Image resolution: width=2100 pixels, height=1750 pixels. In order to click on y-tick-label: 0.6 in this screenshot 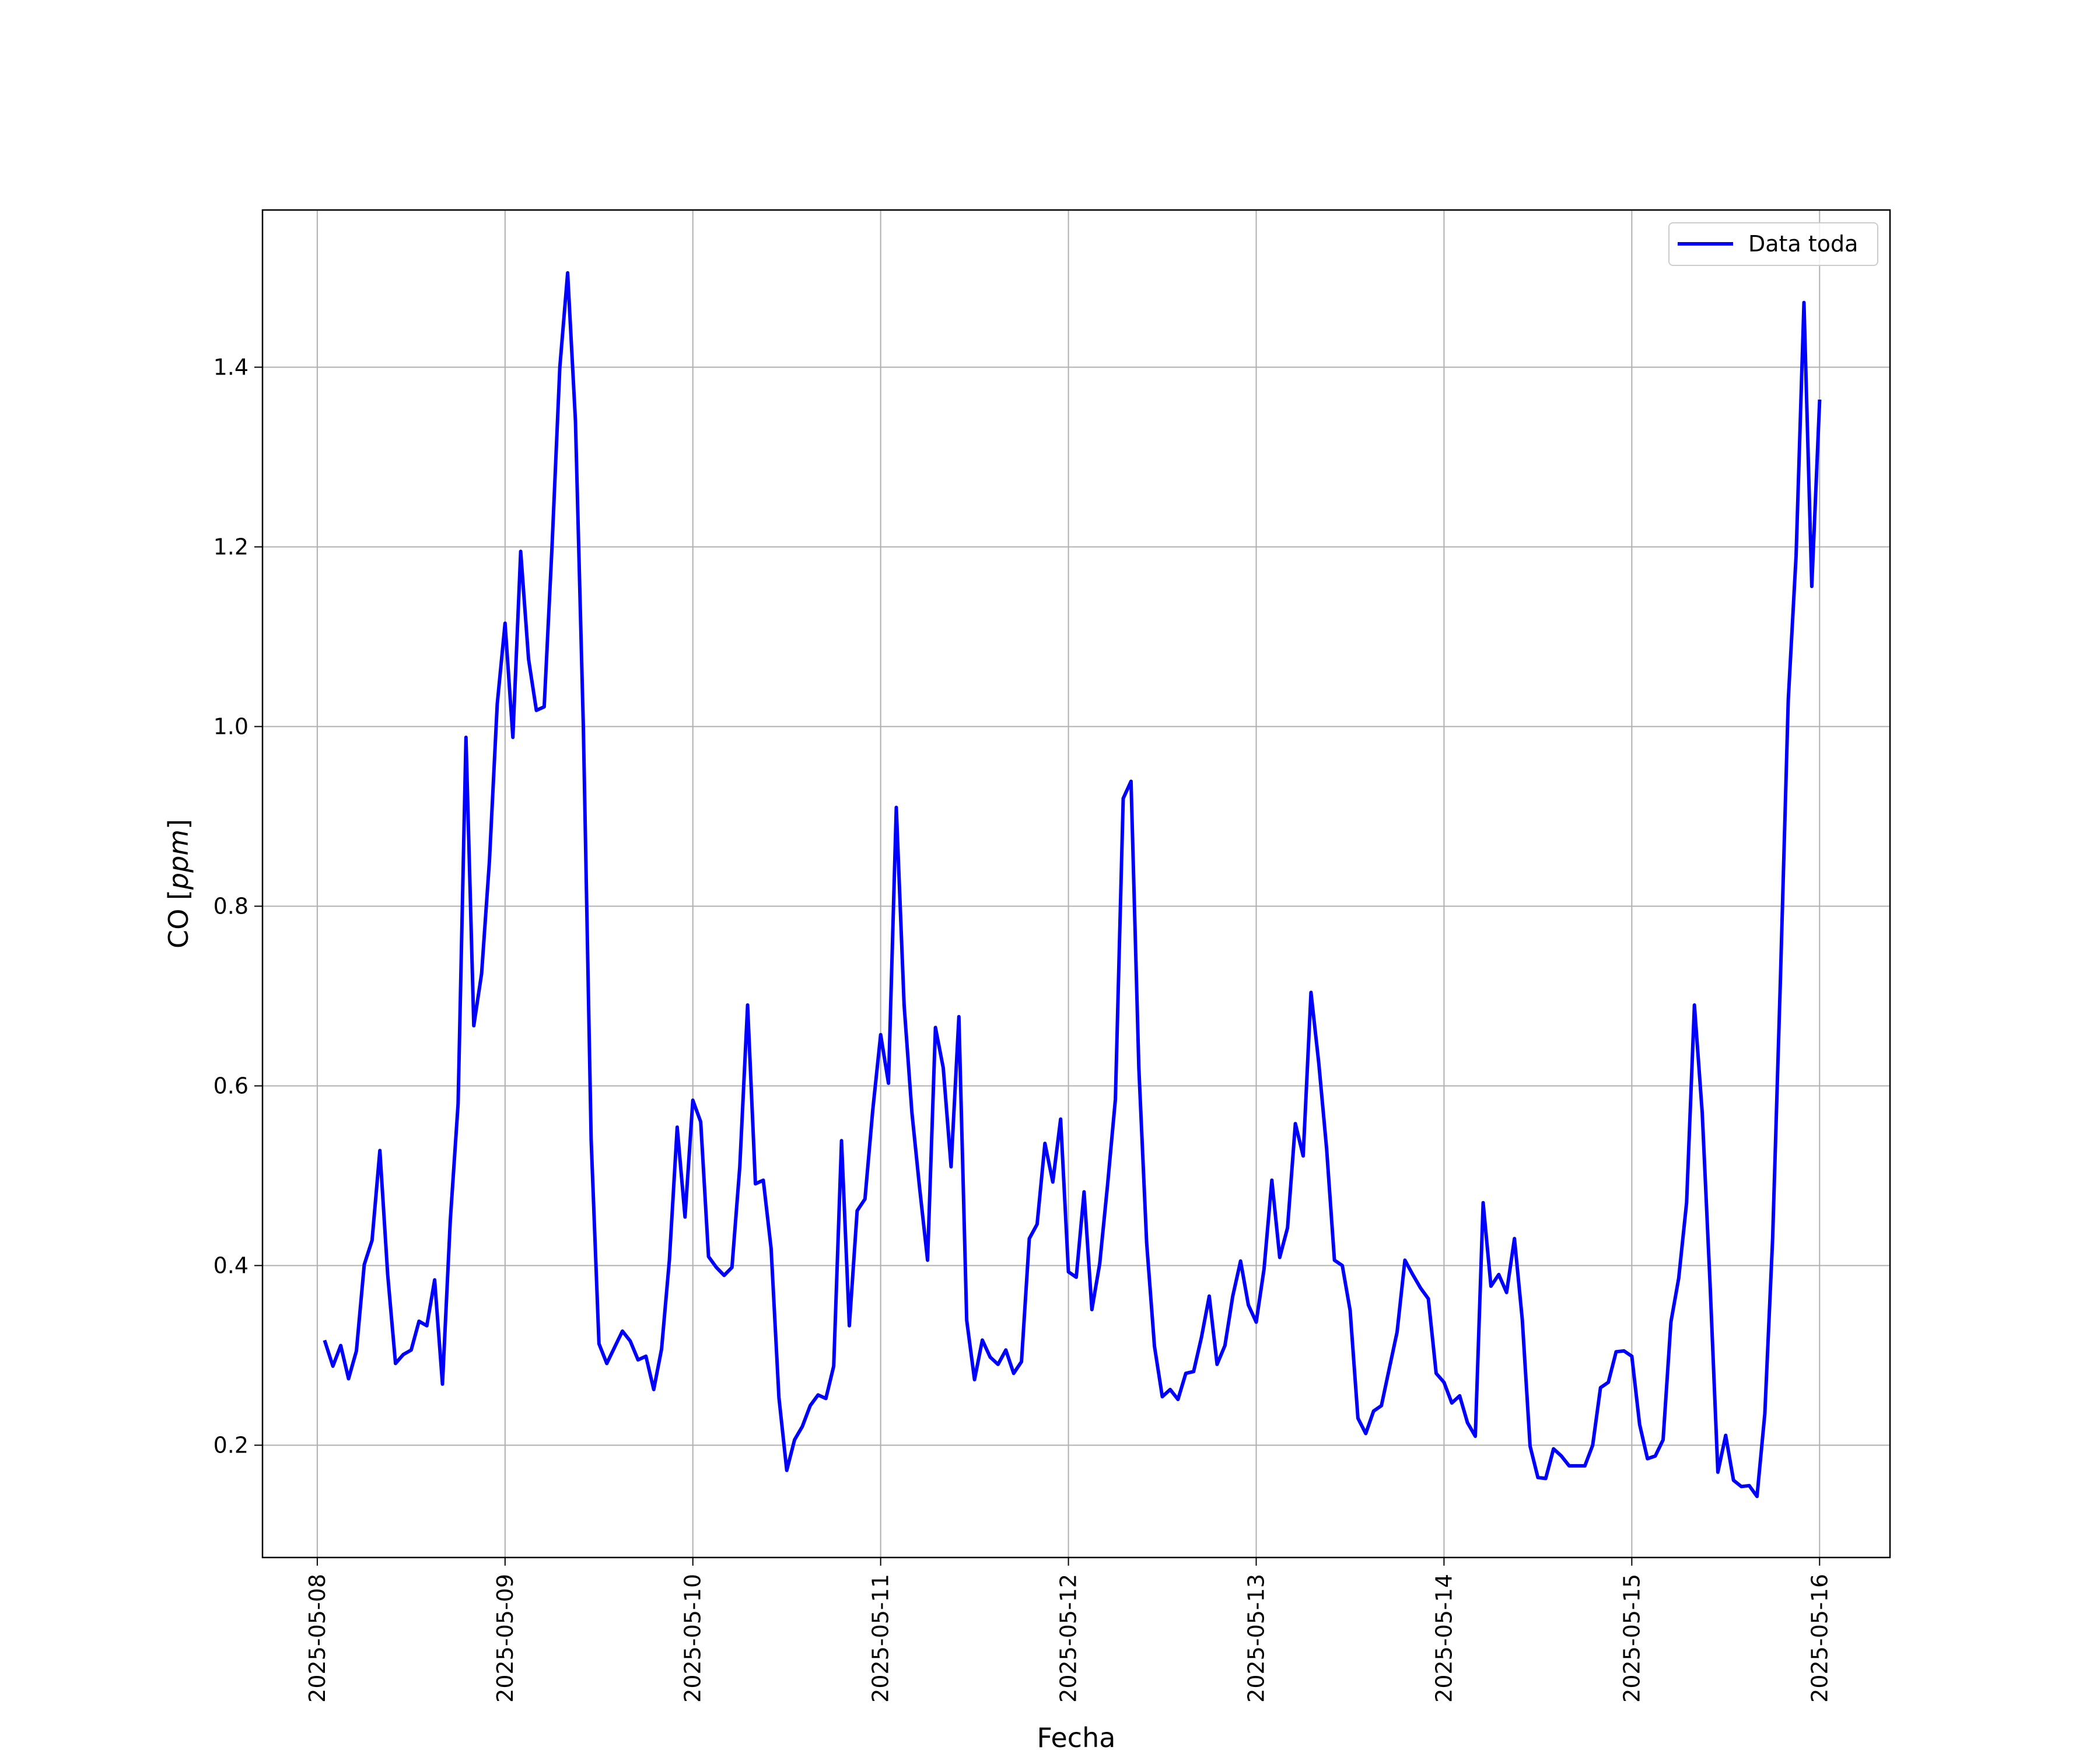, I will do `click(231, 1086)`.